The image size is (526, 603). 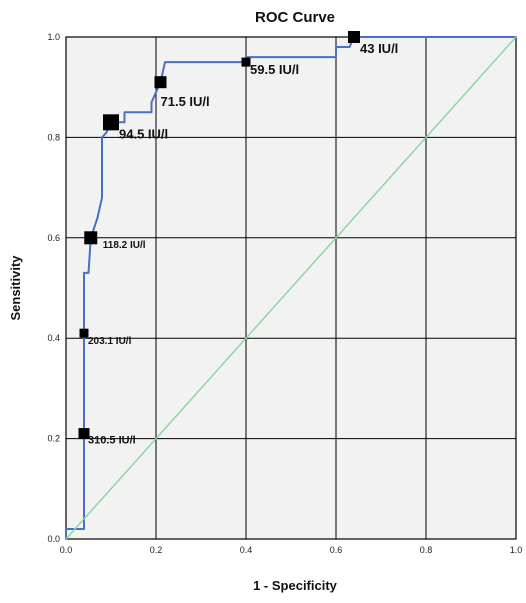 I want to click on y-tick-label: 0.2, so click(x=53, y=439).